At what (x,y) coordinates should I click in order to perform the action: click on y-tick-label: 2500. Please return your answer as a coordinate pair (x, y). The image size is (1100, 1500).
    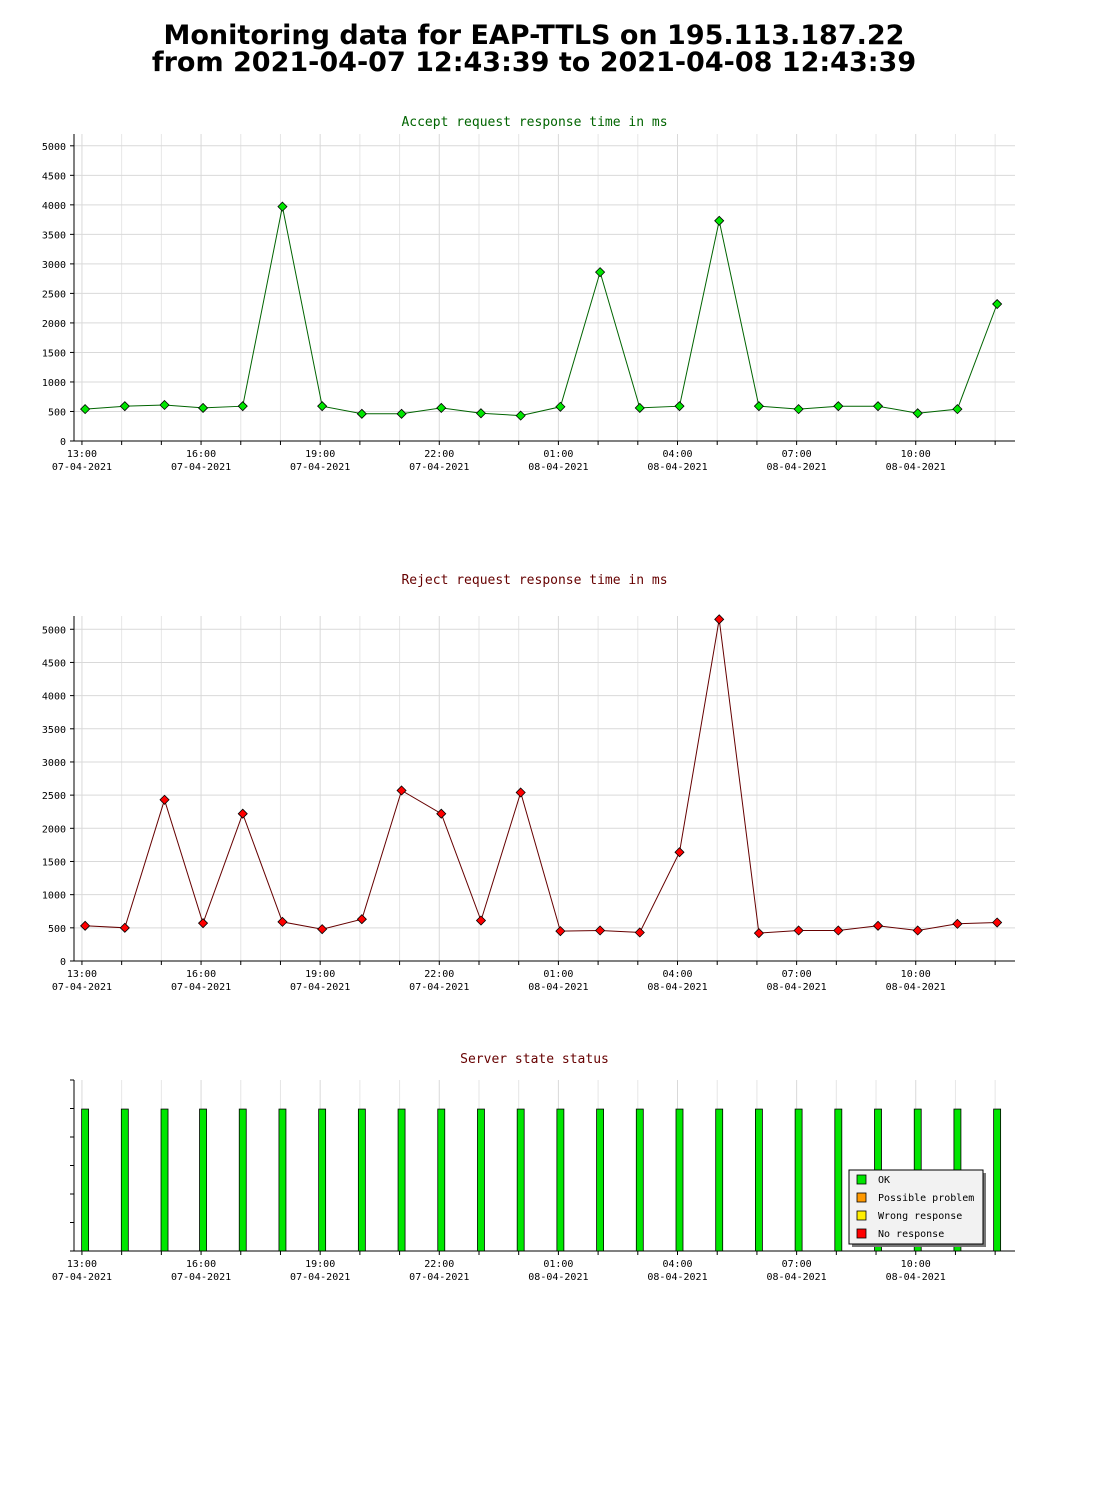
    Looking at the image, I should click on (54, 796).